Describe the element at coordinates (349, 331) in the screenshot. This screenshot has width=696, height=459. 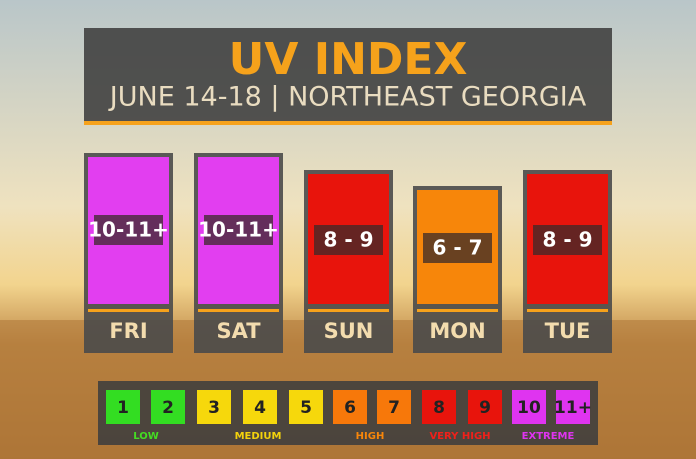
I see `day-label: SUN` at that location.